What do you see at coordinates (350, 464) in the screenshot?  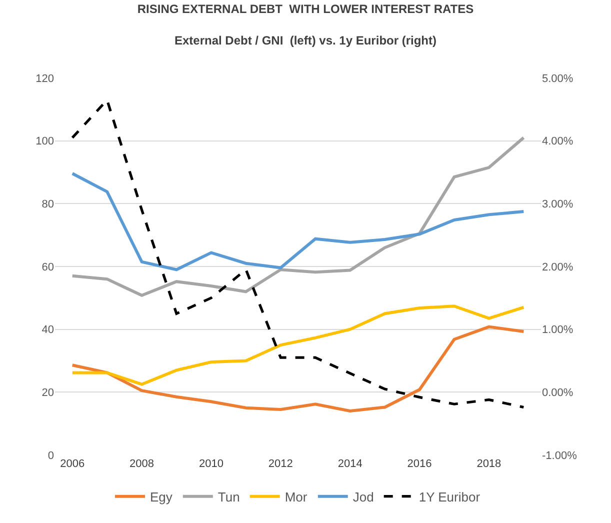 I see `x-tick-label: 2014` at bounding box center [350, 464].